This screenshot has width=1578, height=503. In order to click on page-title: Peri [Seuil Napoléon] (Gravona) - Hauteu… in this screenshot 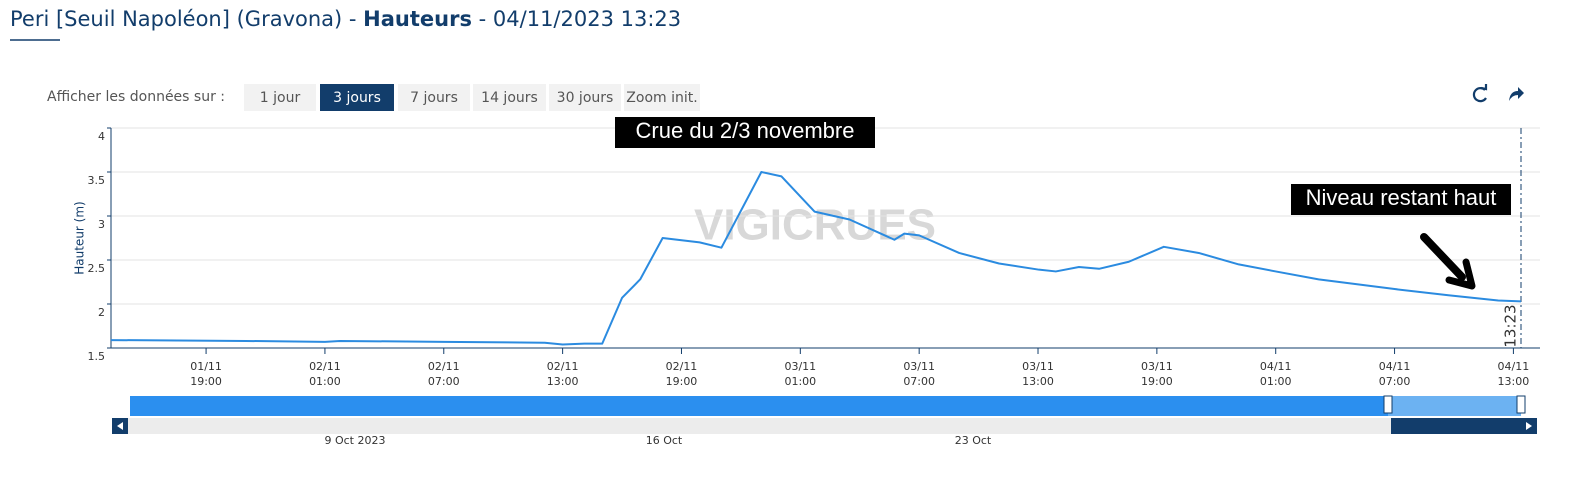, I will do `click(345, 19)`.